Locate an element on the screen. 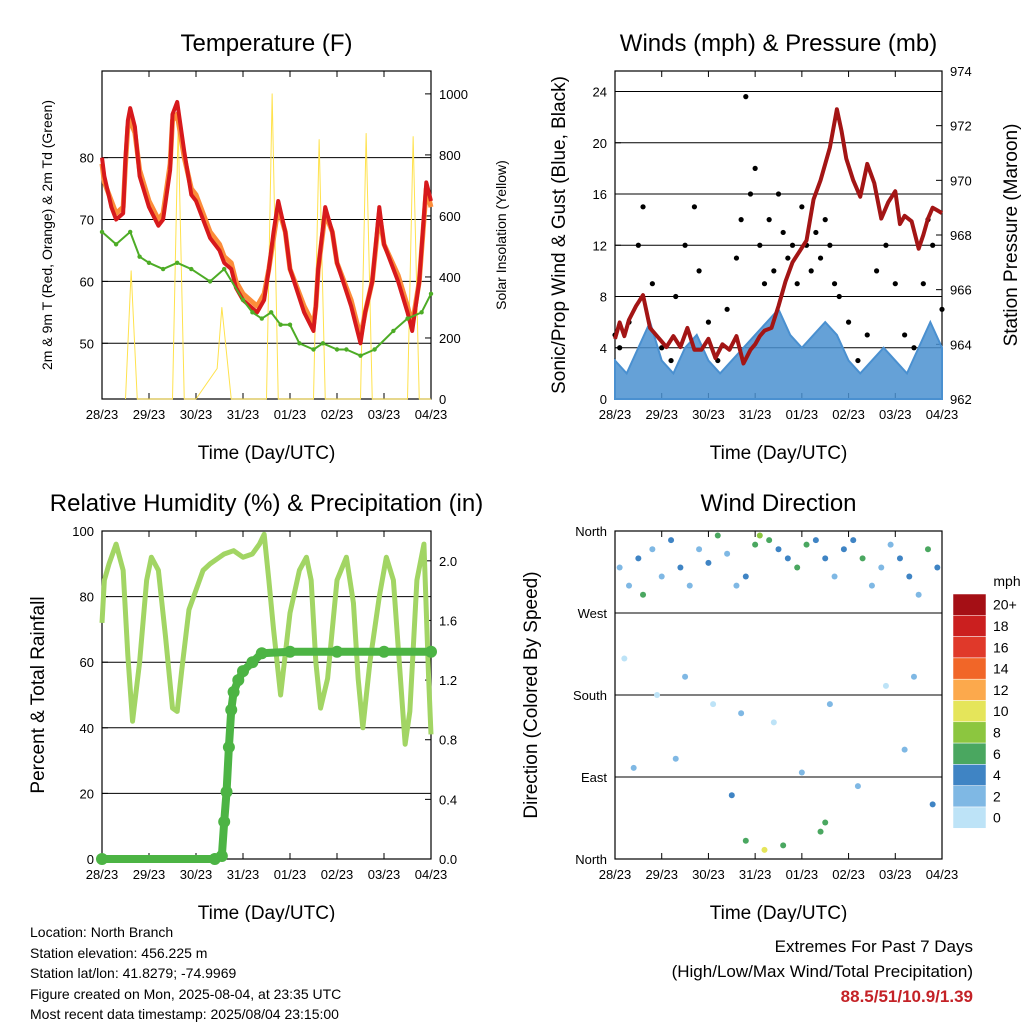 Image resolution: width=1024 pixels, height=1025 pixels. y-tick-label: East is located at coordinates (594, 777).